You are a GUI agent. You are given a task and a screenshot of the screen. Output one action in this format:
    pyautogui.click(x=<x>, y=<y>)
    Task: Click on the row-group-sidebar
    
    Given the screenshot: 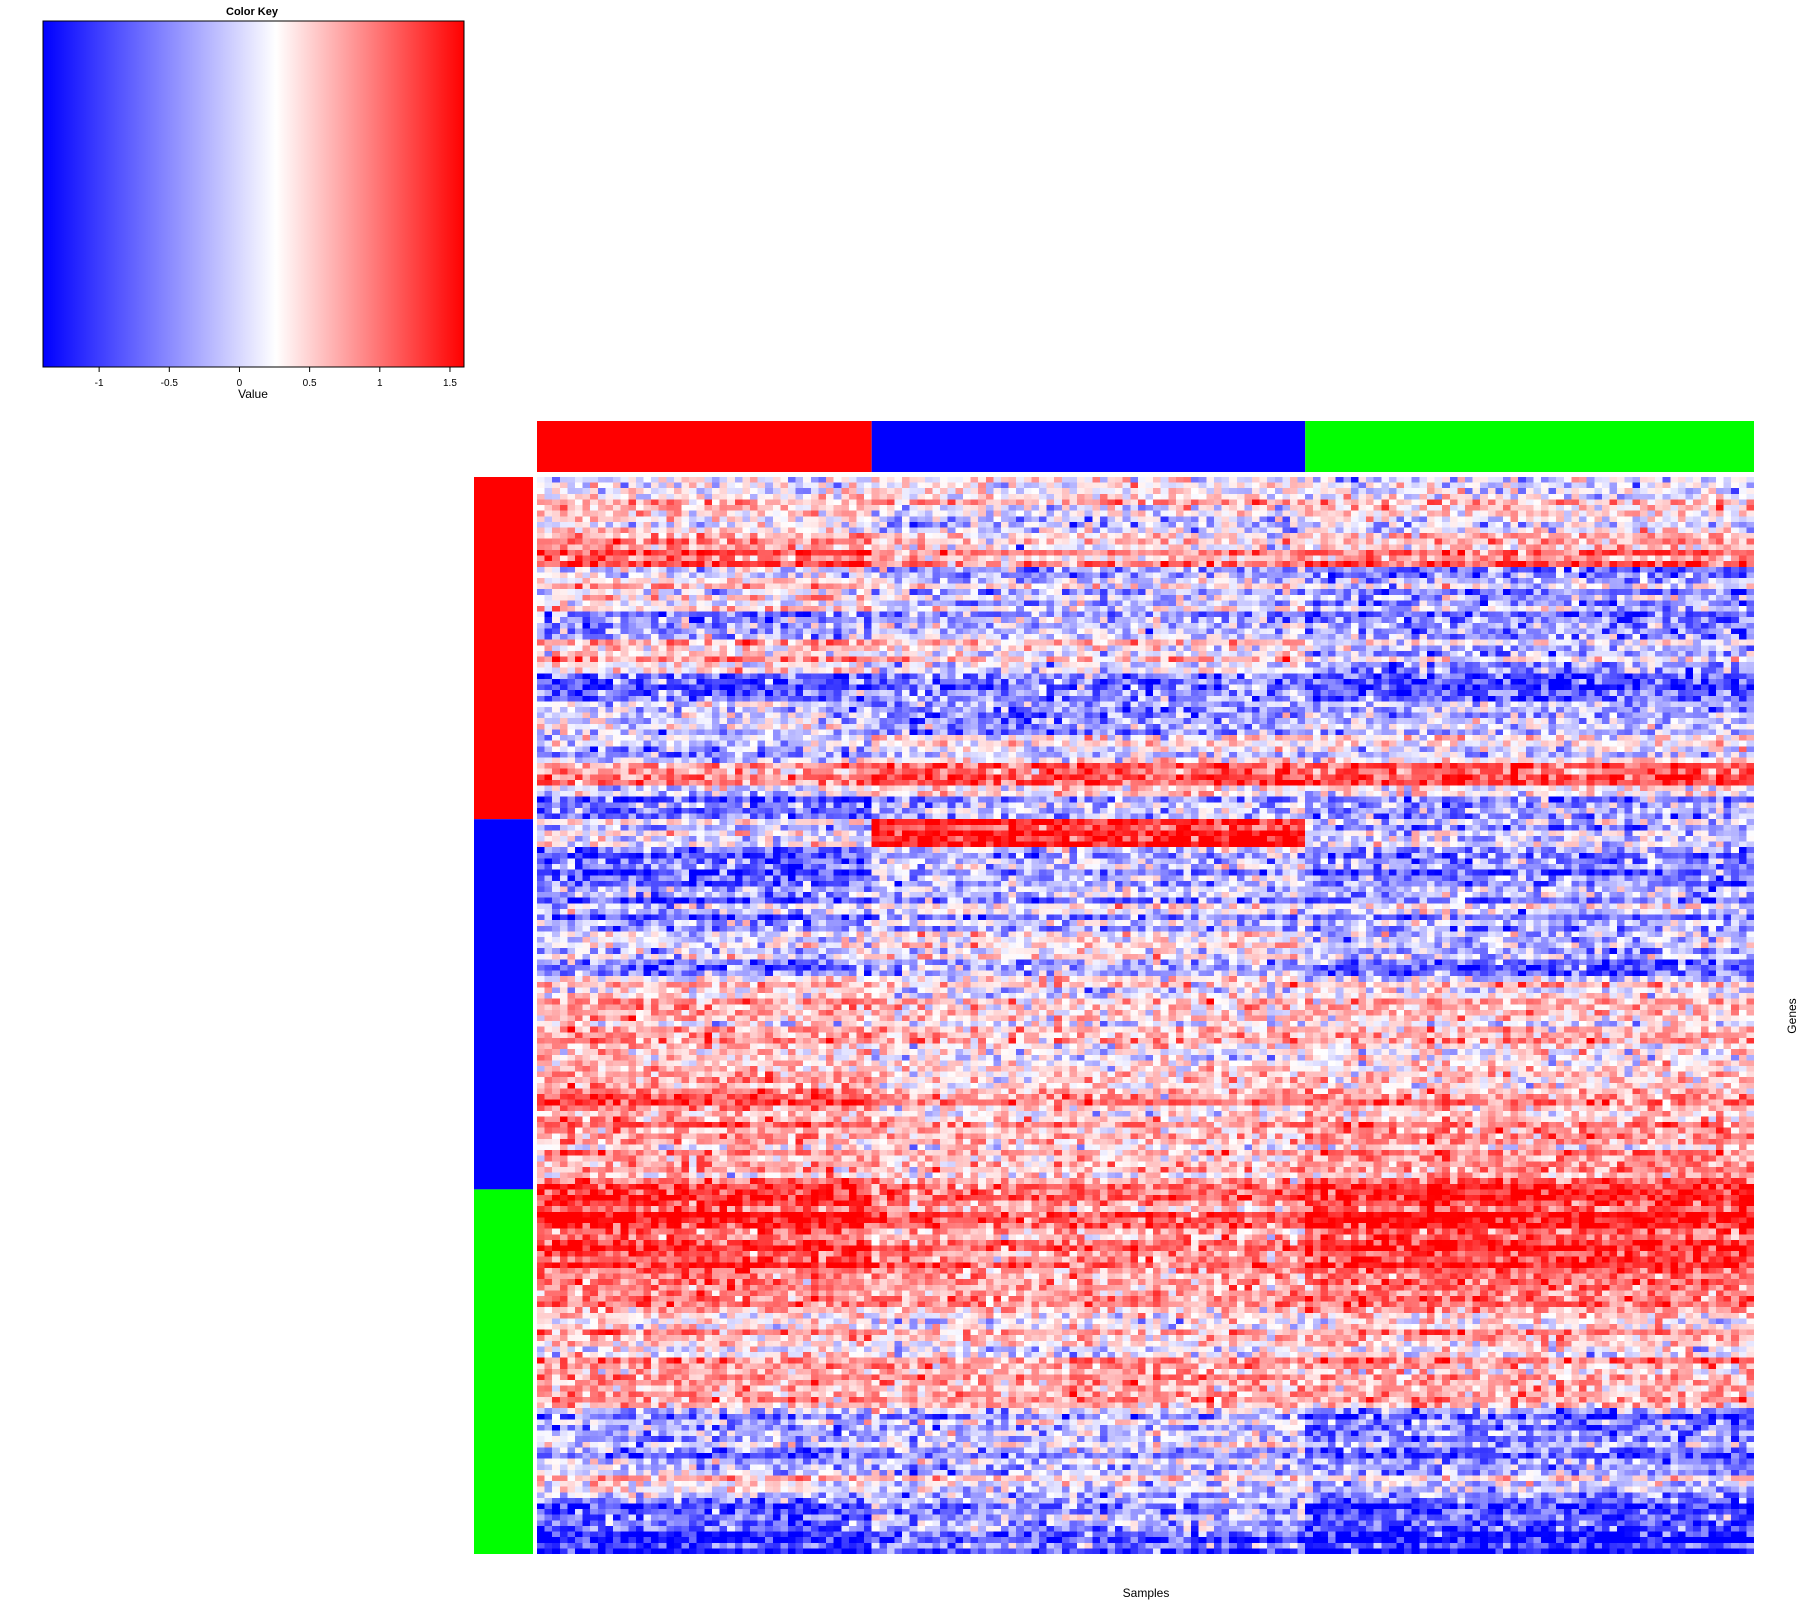 What is the action you would take?
    pyautogui.click(x=503, y=1015)
    